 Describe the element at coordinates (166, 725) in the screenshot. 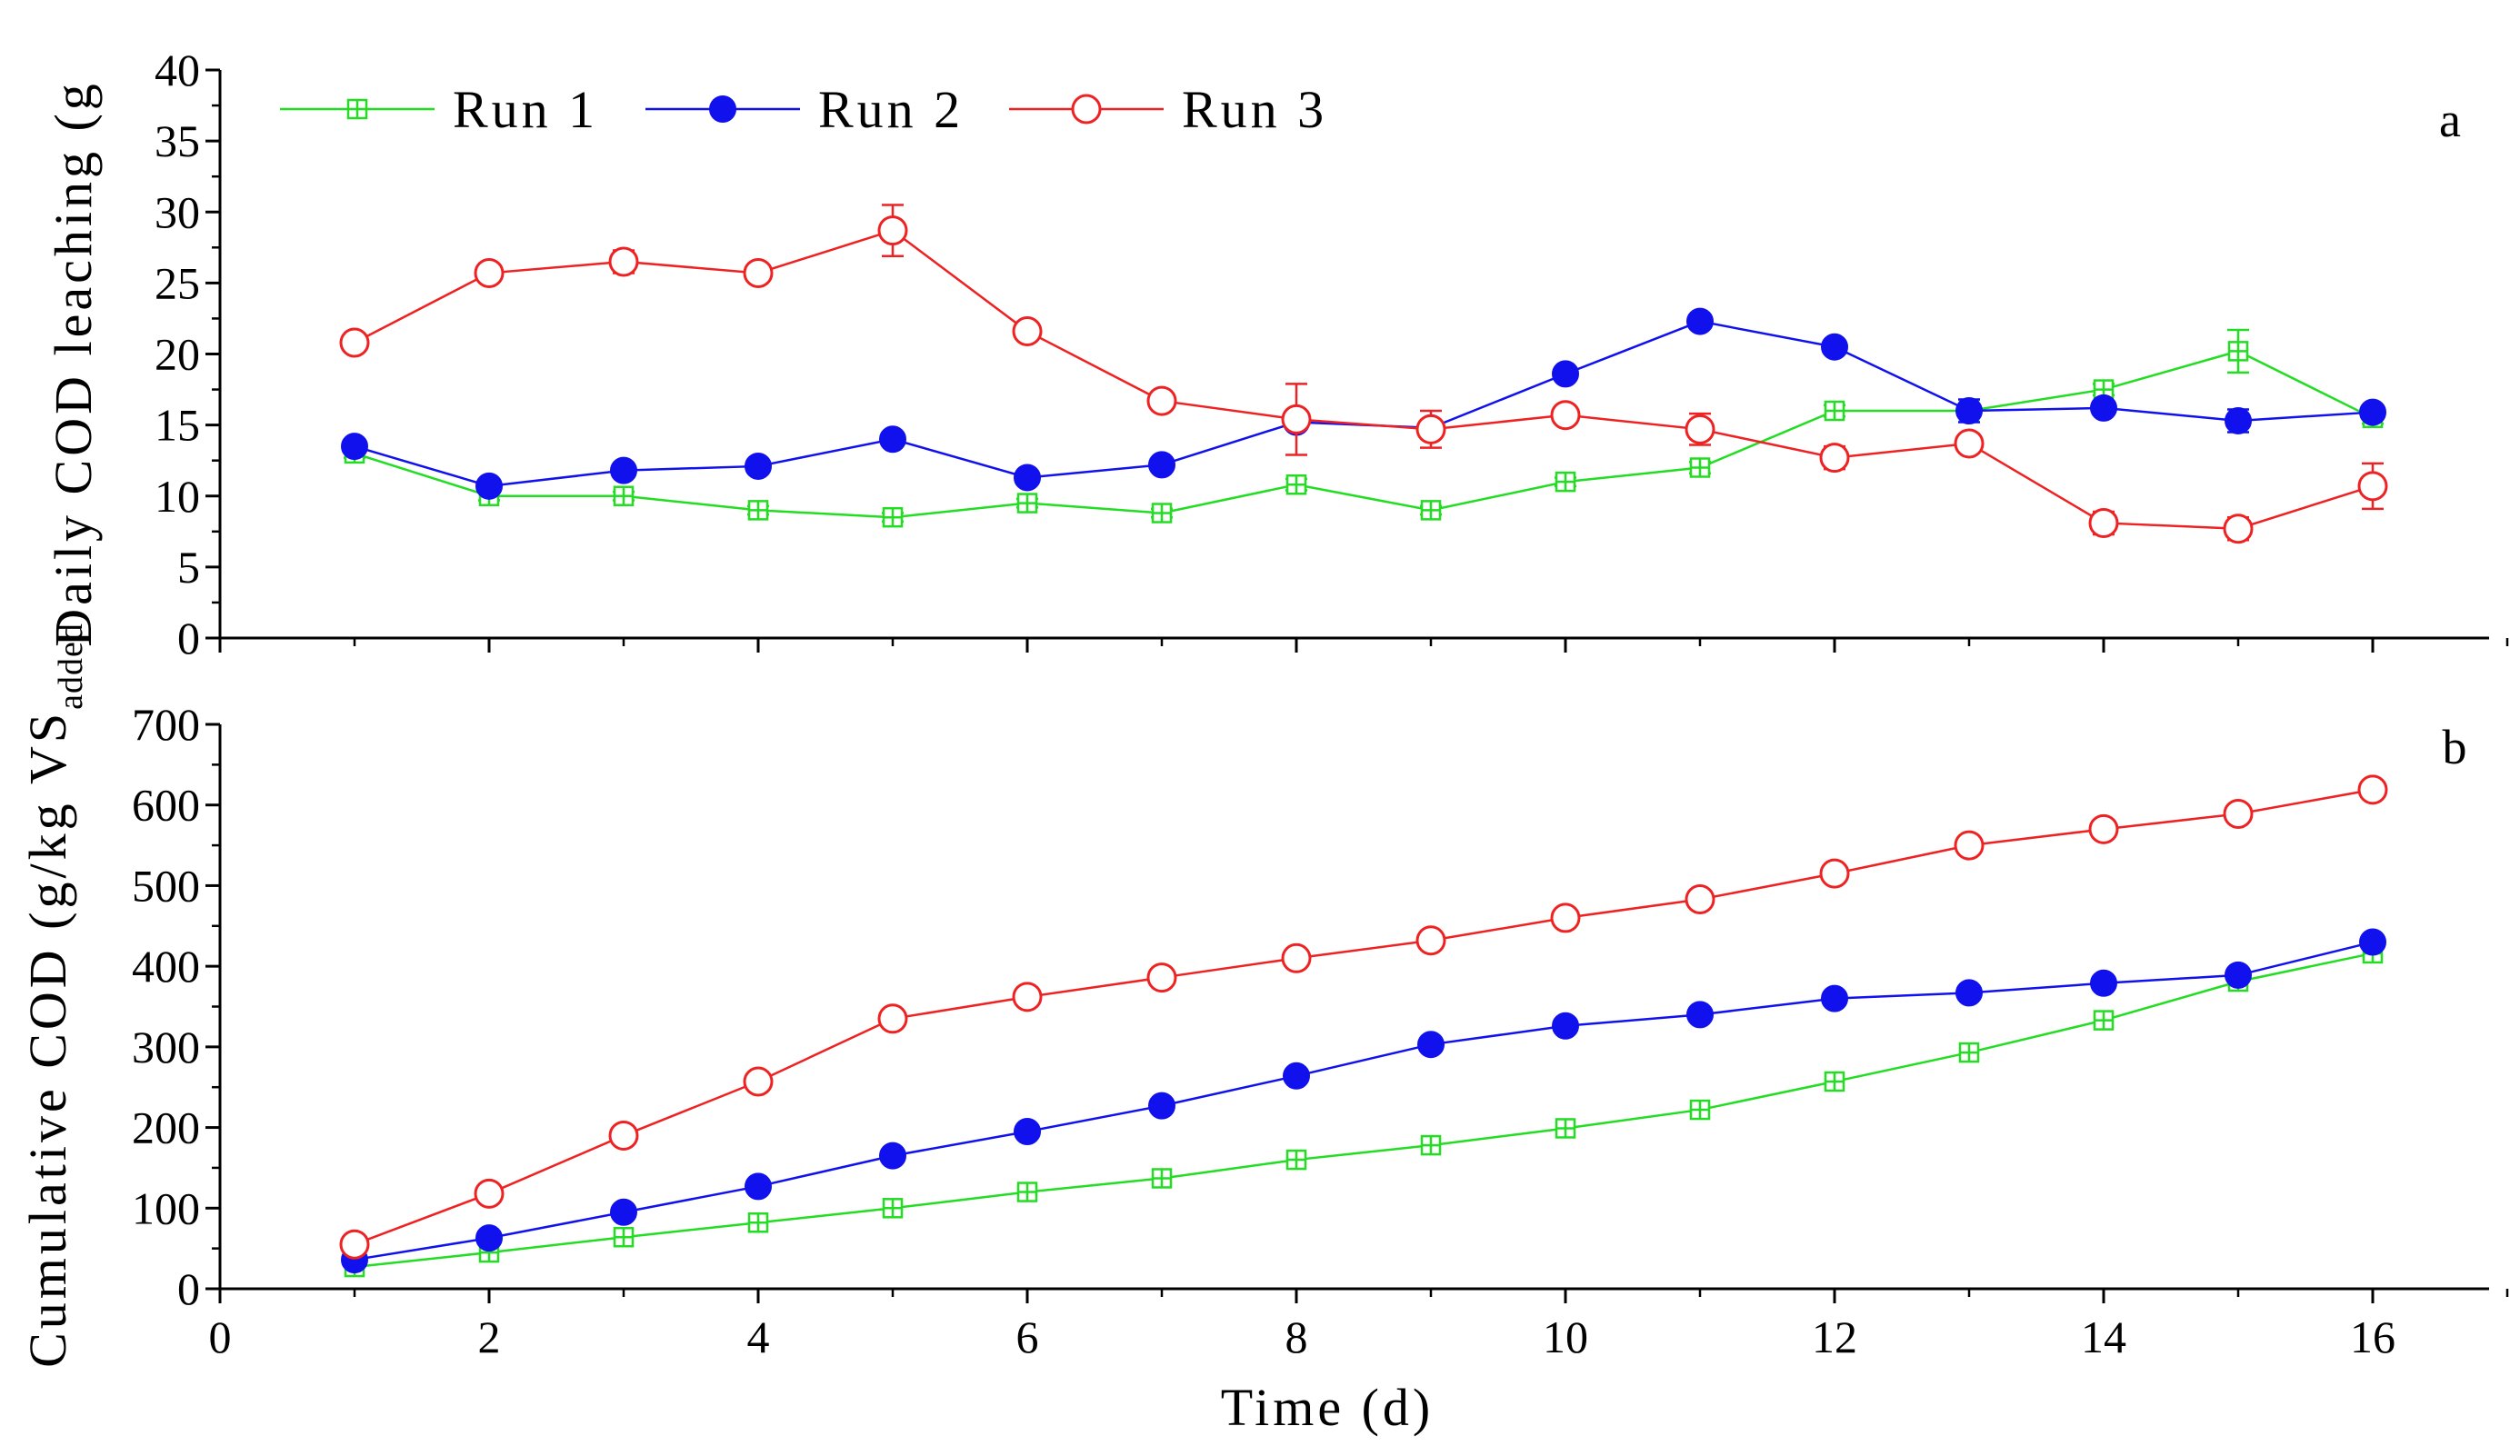

I see `y-tick-label: 700` at that location.